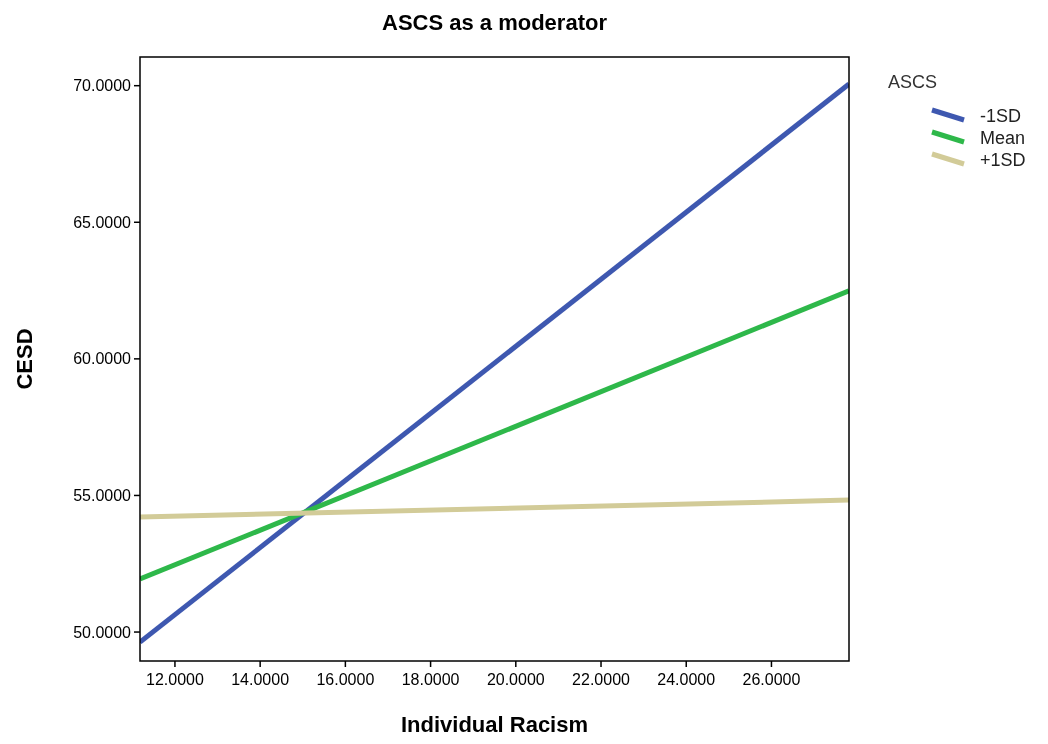 Image resolution: width=1048 pixels, height=744 pixels. I want to click on y-tick-label: 55.0000, so click(102, 496).